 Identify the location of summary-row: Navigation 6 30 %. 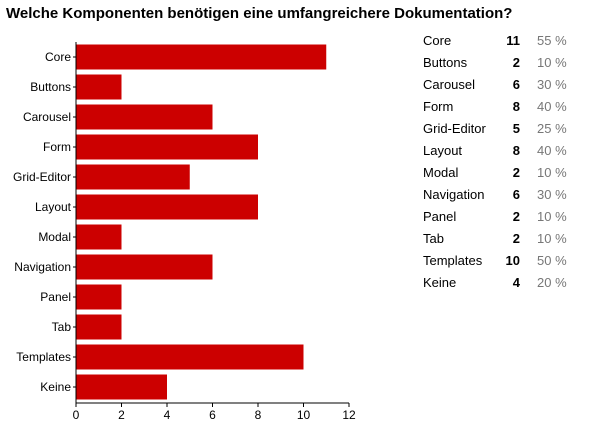
(503, 195).